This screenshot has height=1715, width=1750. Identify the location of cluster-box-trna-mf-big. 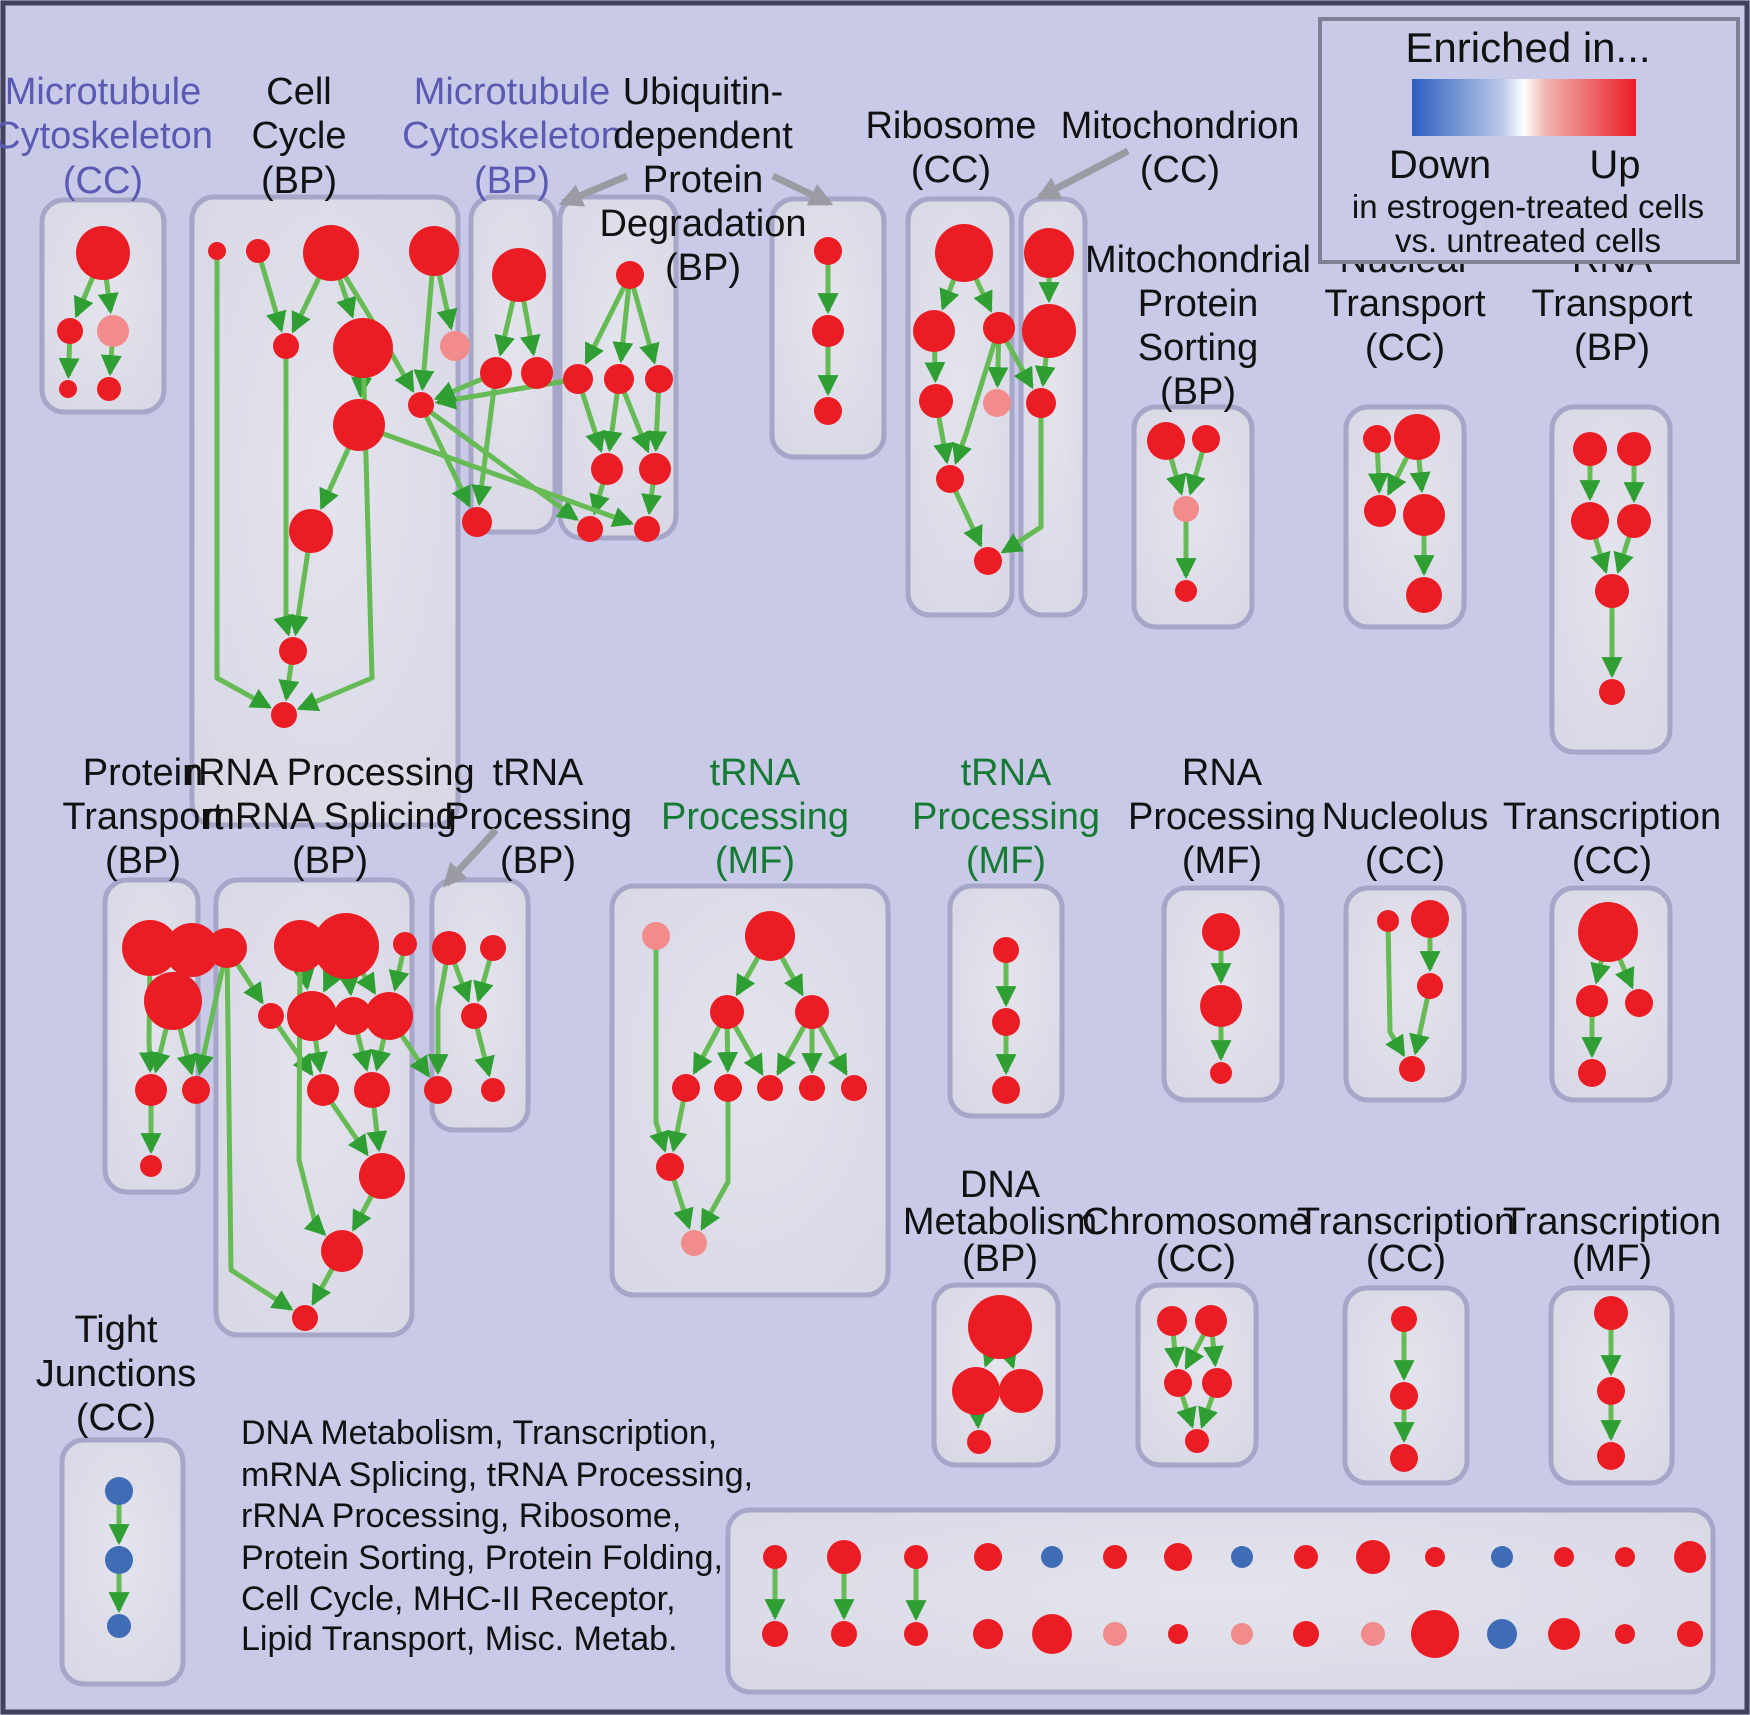
(750, 1090).